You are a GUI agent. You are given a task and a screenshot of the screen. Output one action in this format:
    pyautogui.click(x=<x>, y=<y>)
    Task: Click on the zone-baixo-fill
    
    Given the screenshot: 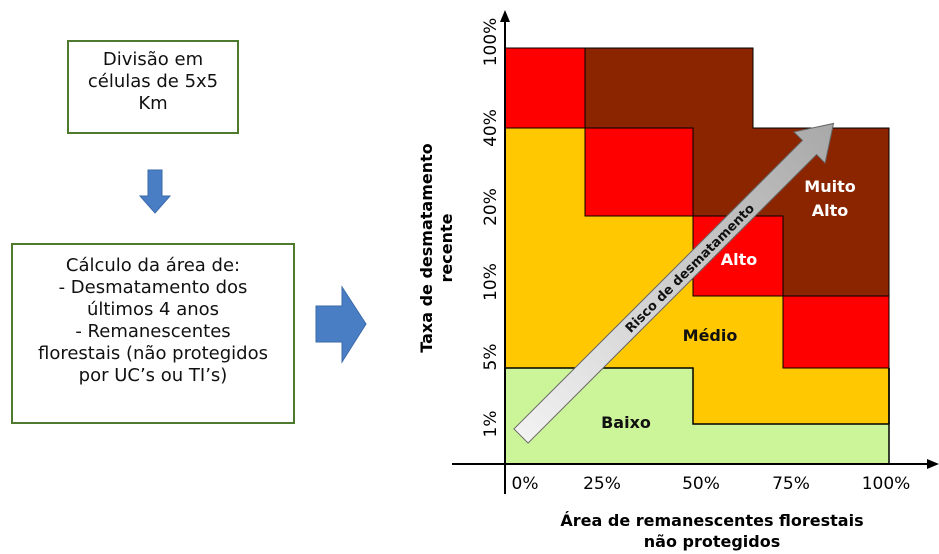 What is the action you would take?
    pyautogui.click(x=697, y=416)
    